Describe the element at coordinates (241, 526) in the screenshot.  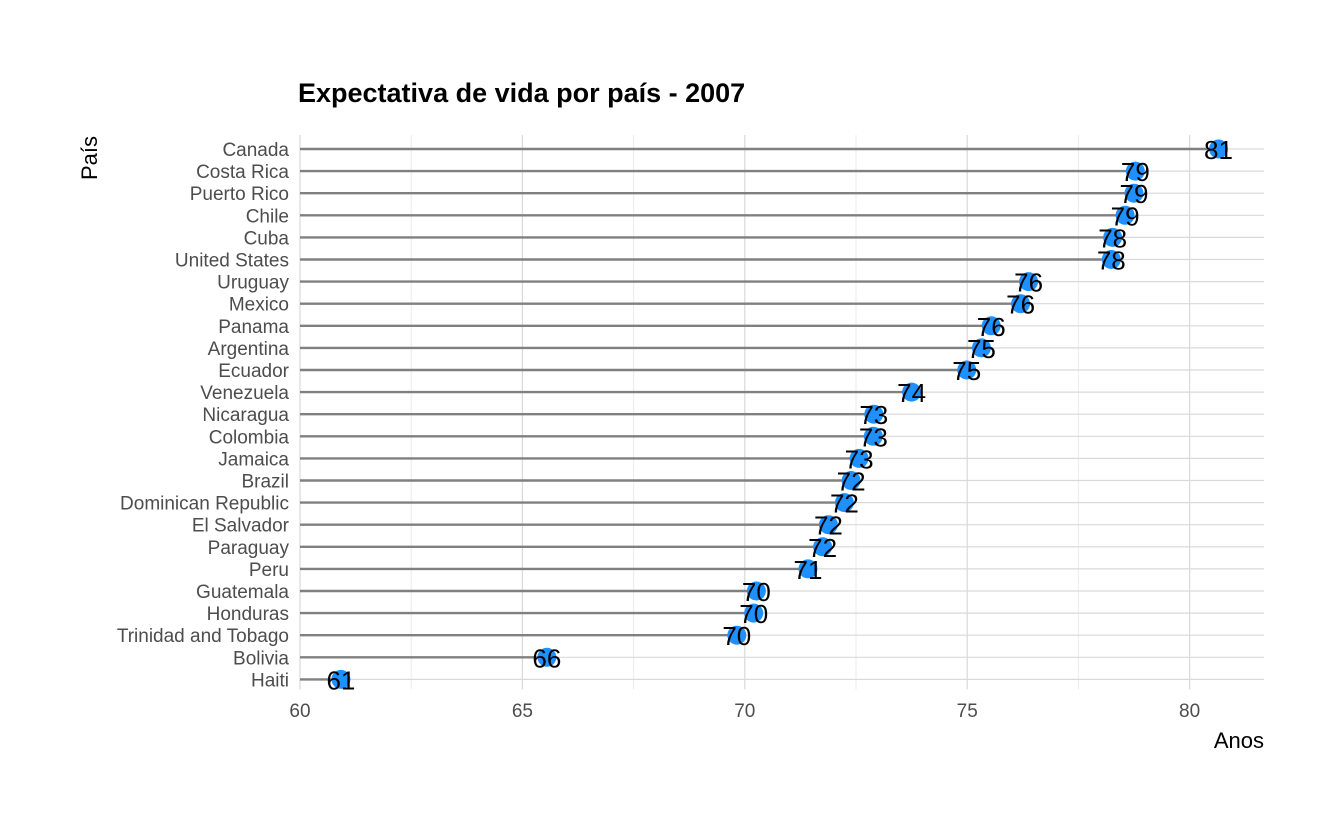
I see `category-label: El Salvador` at that location.